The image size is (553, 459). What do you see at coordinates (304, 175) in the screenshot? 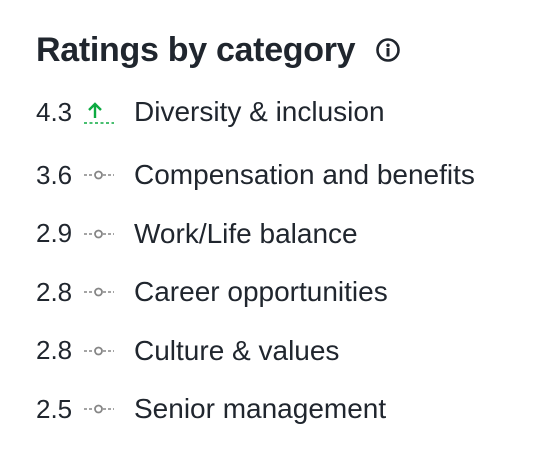
I see `category-label: Compensation and benefits` at bounding box center [304, 175].